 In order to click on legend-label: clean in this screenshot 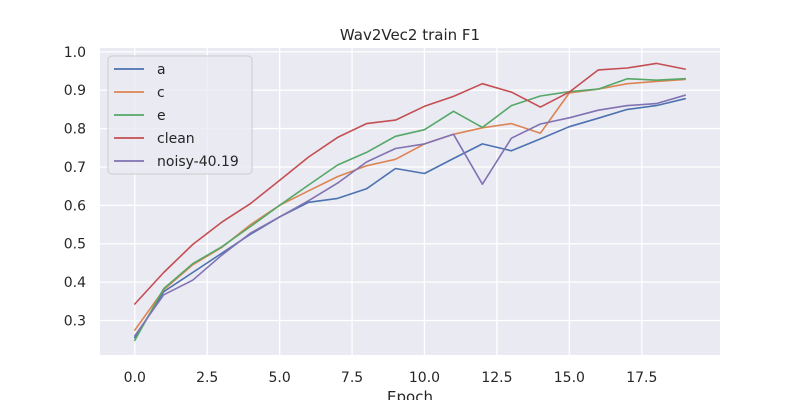, I will do `click(176, 139)`.